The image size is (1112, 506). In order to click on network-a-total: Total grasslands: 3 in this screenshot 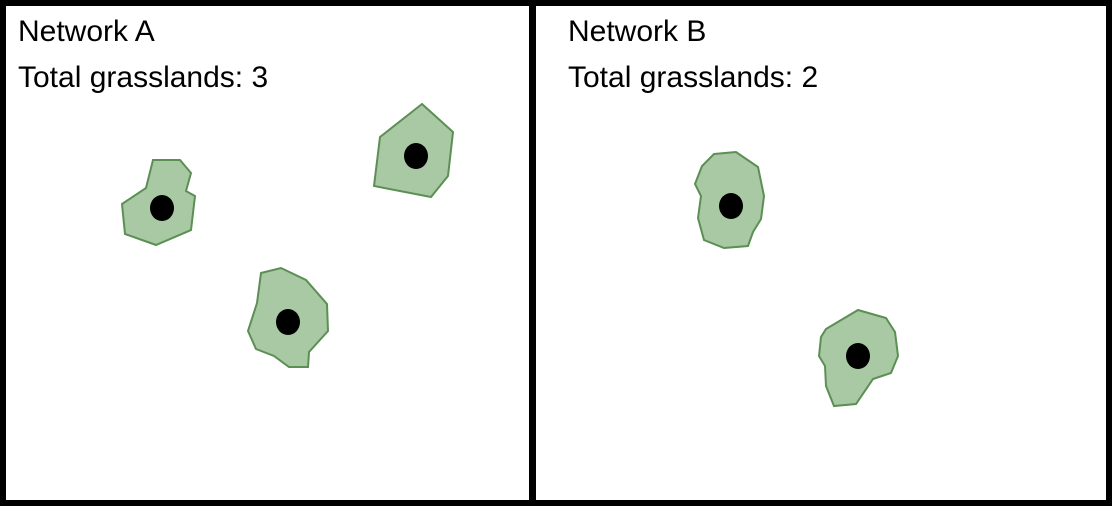, I will do `click(143, 77)`.